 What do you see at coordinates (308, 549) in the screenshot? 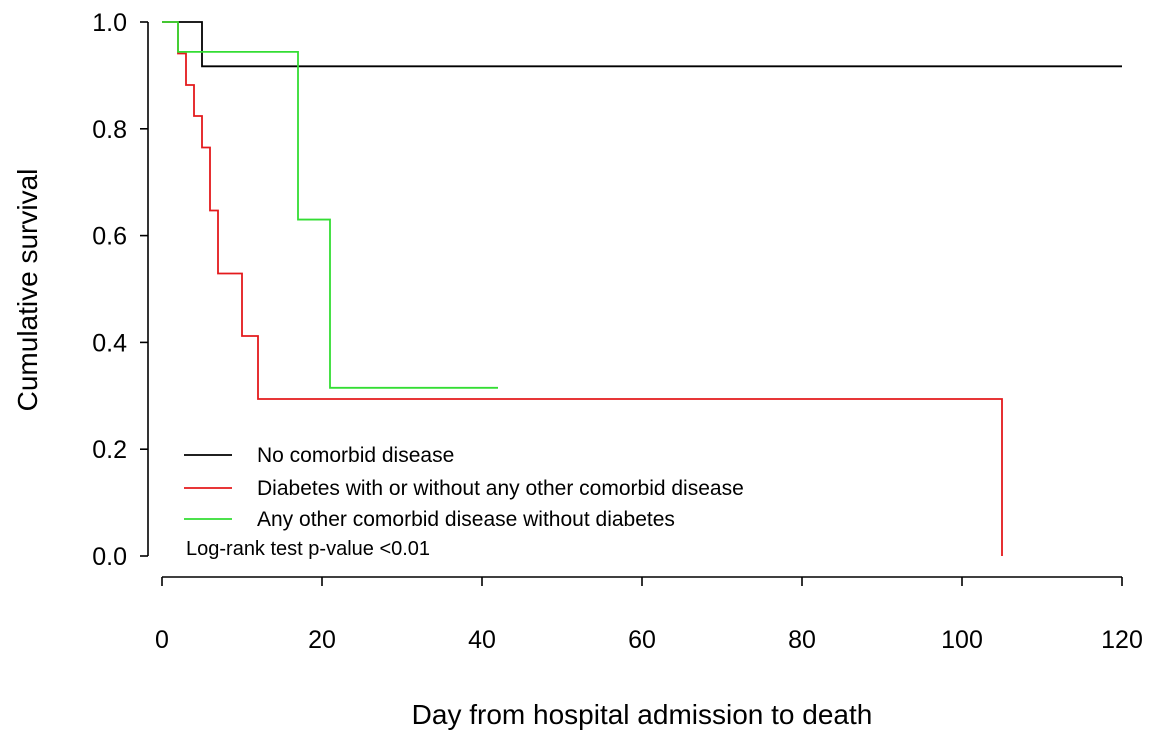
I see `log-rank-annotation: Log-rank test p-value <0.01` at bounding box center [308, 549].